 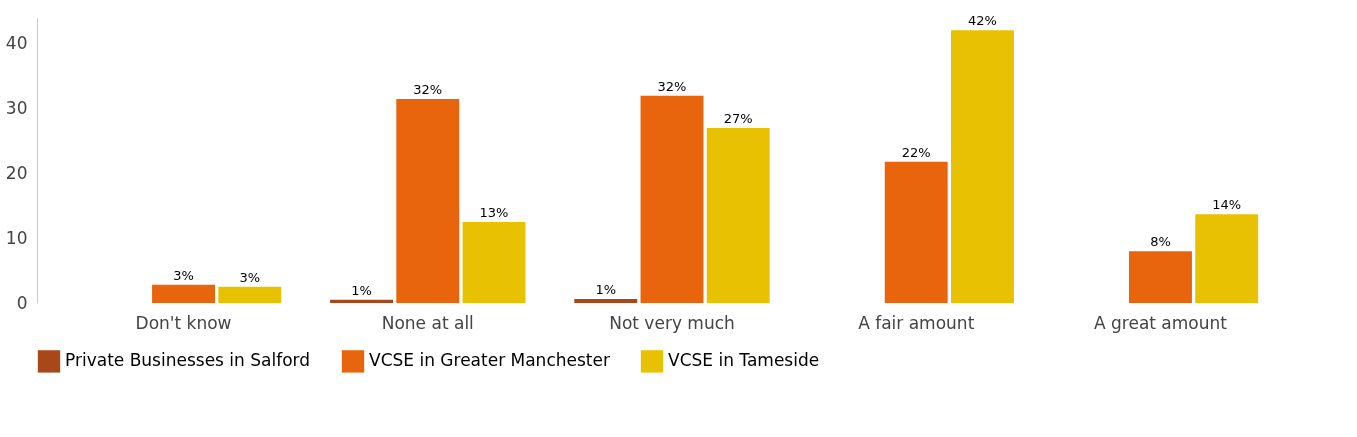 What do you see at coordinates (1160, 242) in the screenshot?
I see `data-label: 8%` at bounding box center [1160, 242].